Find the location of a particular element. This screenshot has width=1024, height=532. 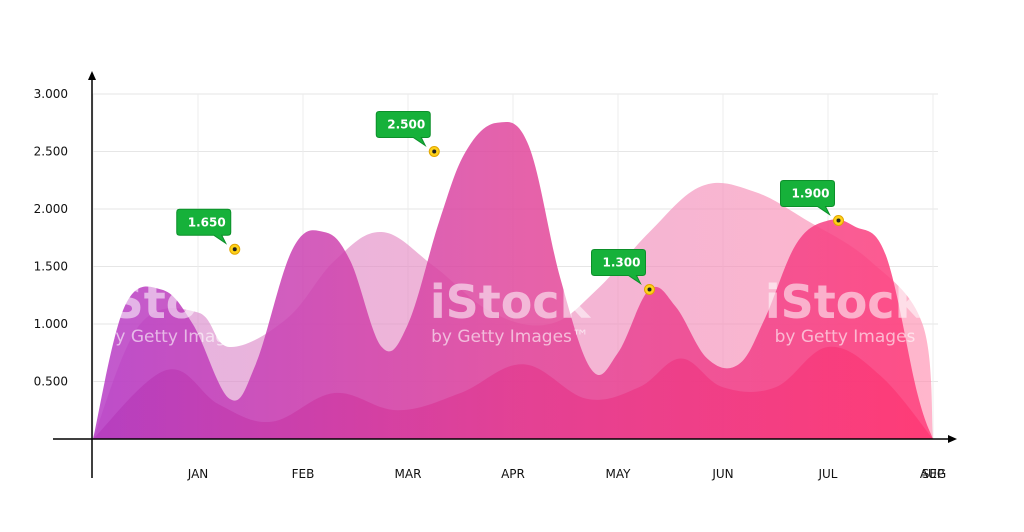

callout-3: 1.300 is located at coordinates (623, 272).